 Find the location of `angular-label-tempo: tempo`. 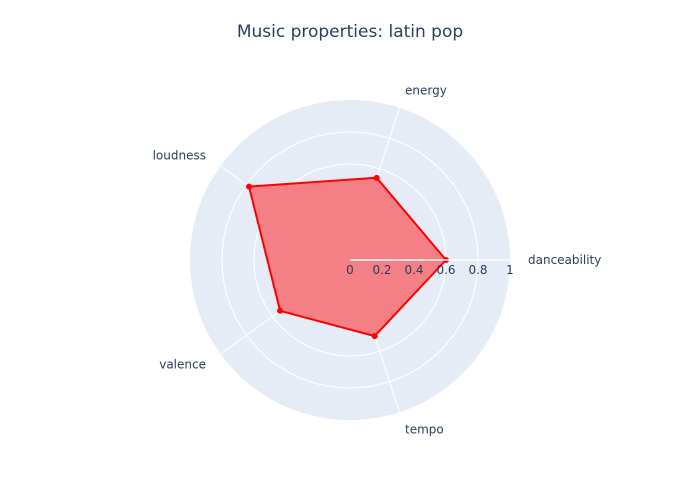

angular-label-tempo: tempo is located at coordinates (424, 429).